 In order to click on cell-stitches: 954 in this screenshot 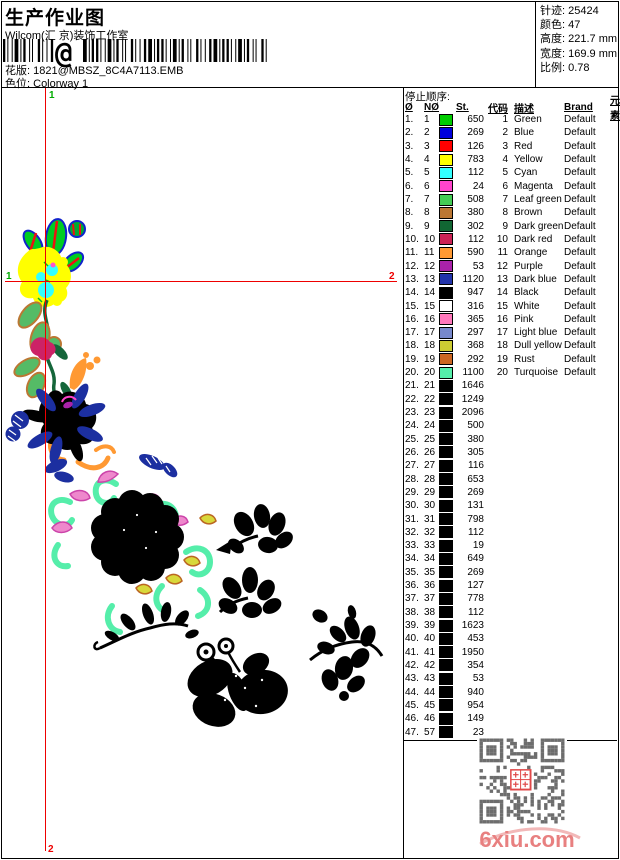, I will do `click(475, 705)`.